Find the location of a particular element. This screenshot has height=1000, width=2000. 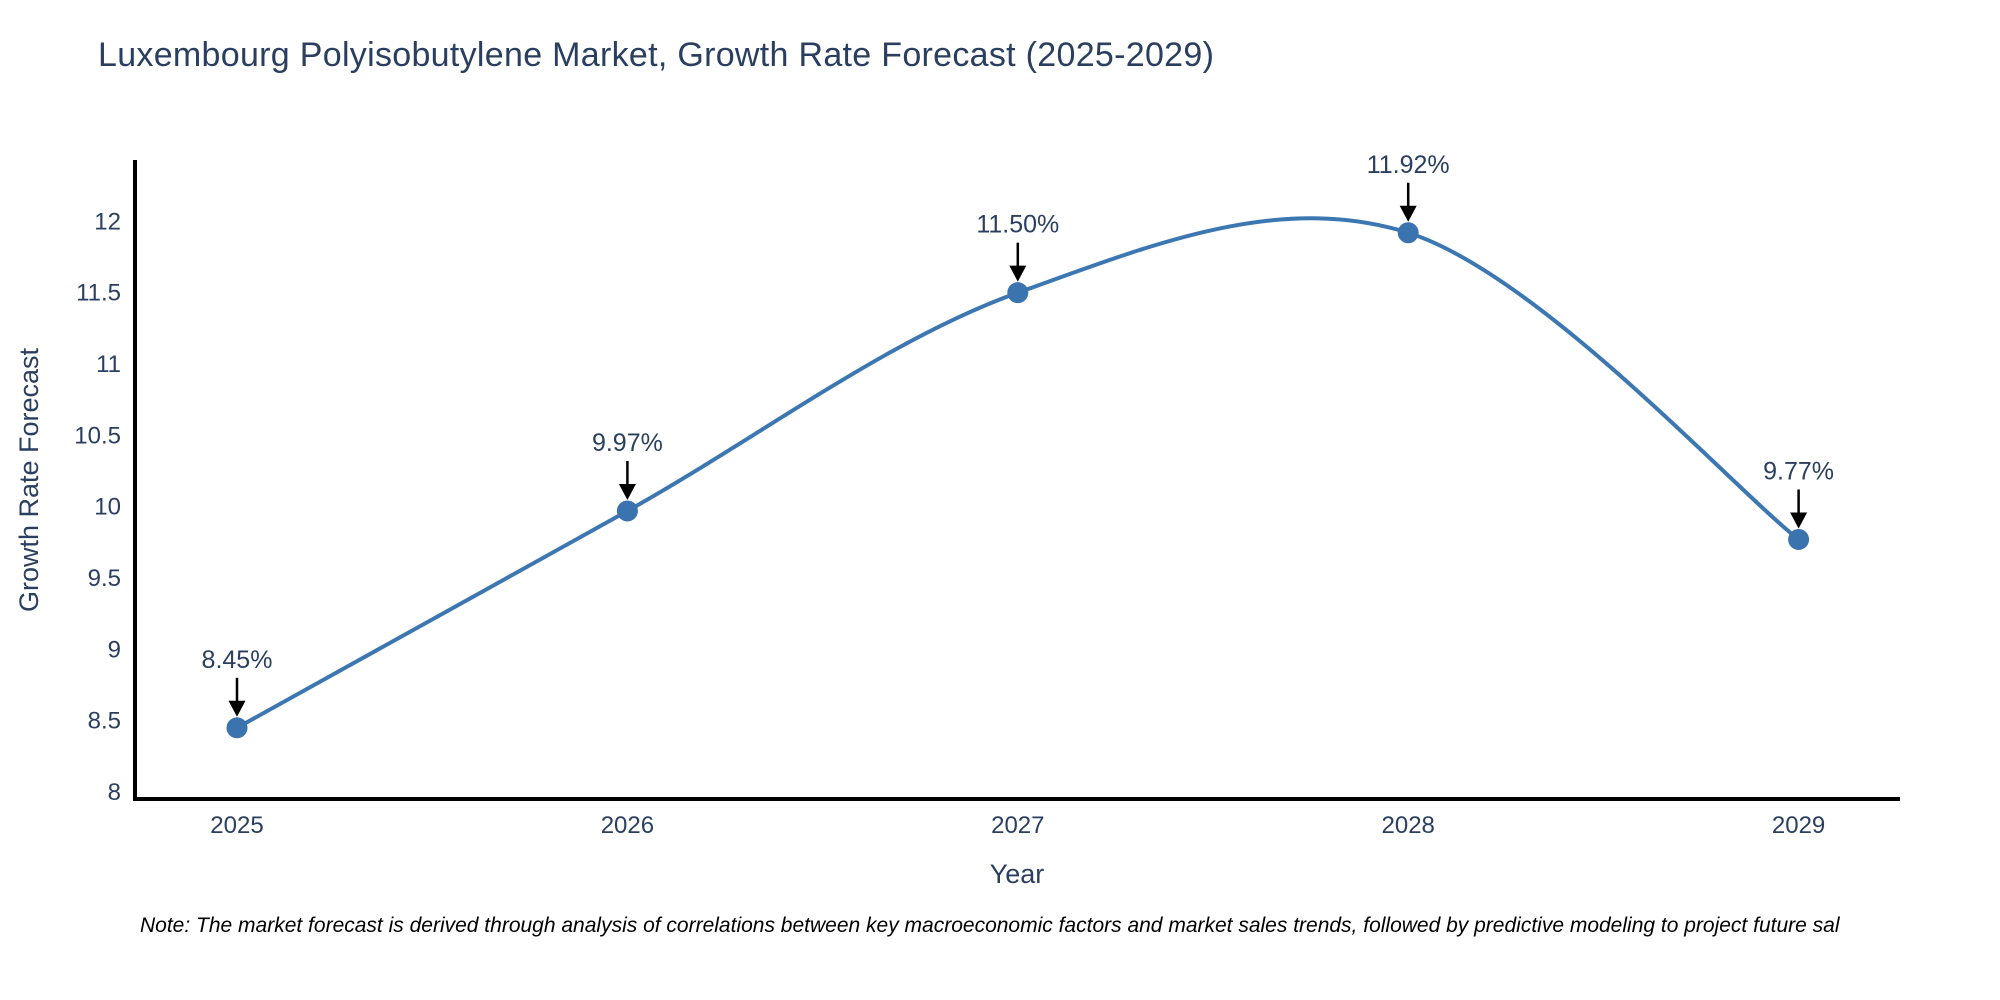

x-tick-label: 2027 is located at coordinates (1017, 825).